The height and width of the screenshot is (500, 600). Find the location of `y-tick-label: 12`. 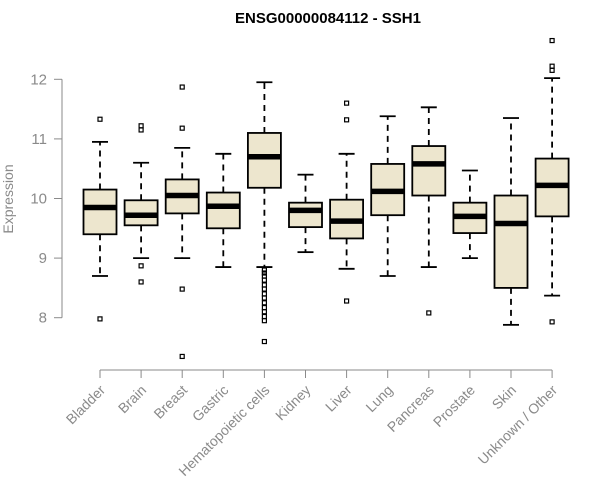

y-tick-label: 12 is located at coordinates (38, 79).